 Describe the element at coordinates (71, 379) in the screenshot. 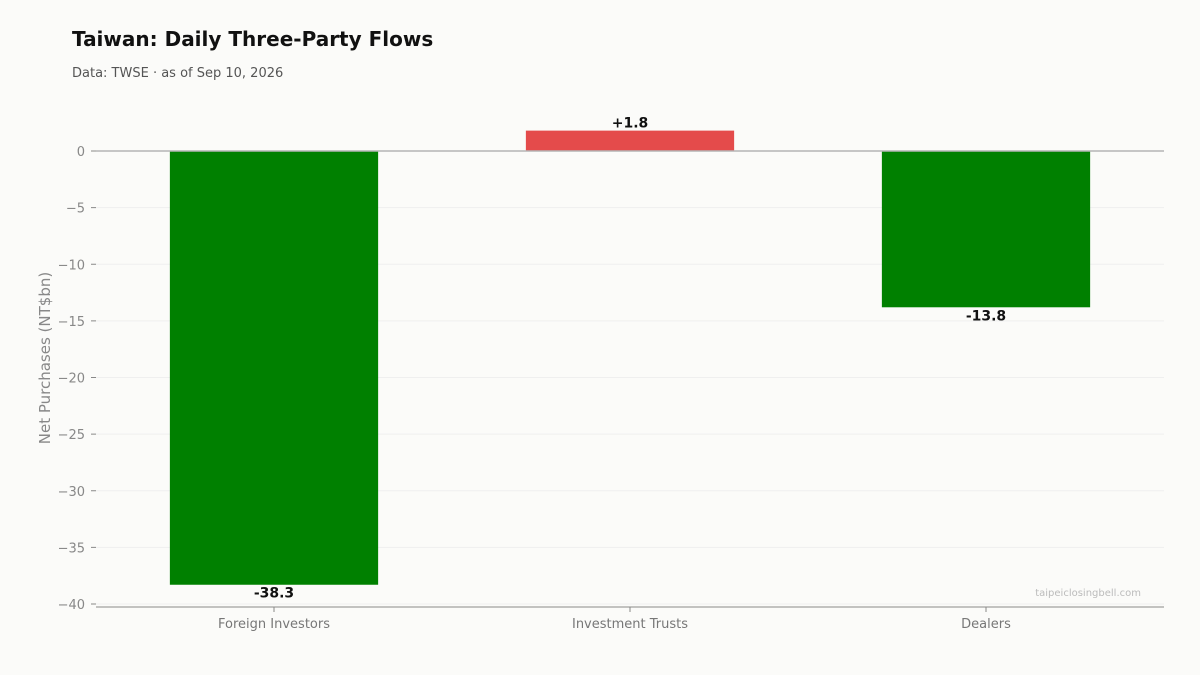

I see `y-tick-label: −20` at that location.